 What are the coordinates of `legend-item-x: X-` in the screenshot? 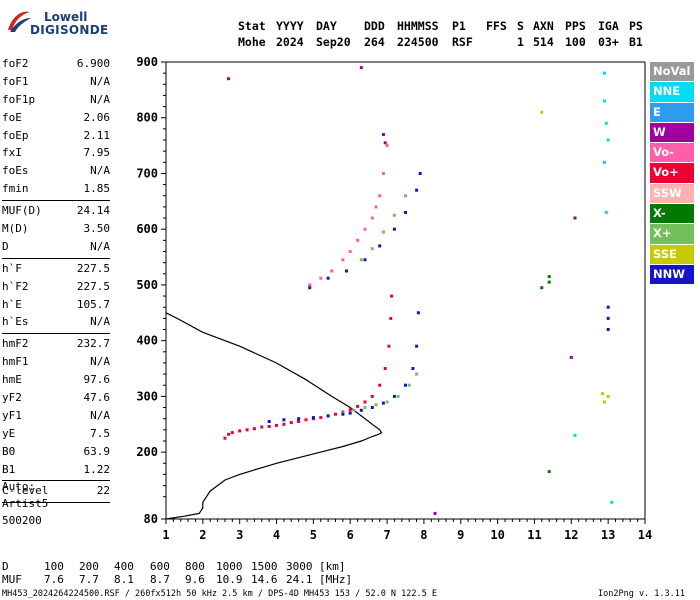 It's located at (672, 214).